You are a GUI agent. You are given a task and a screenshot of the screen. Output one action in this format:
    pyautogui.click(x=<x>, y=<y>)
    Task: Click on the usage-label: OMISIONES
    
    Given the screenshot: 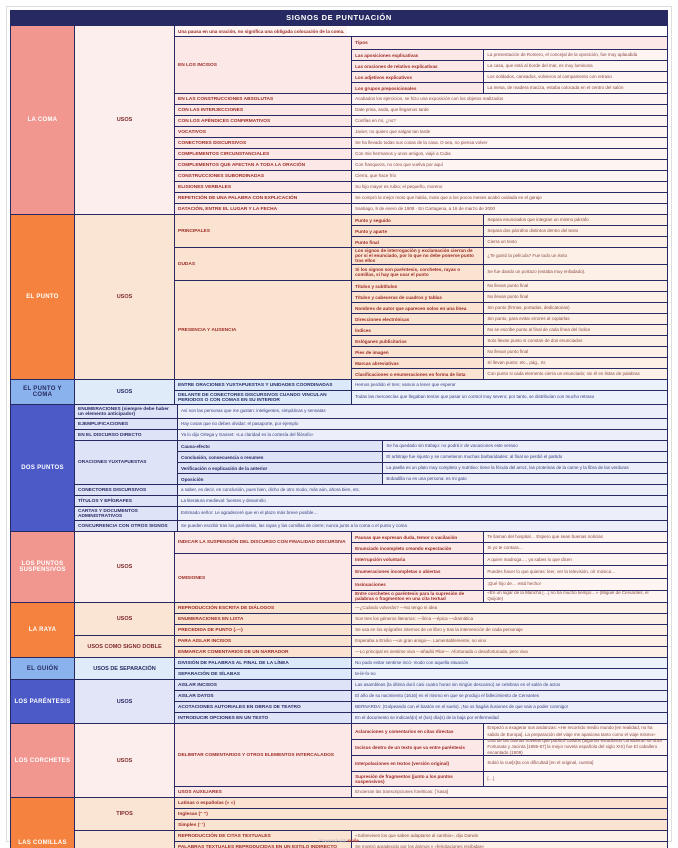 What is the action you would take?
    pyautogui.click(x=264, y=578)
    